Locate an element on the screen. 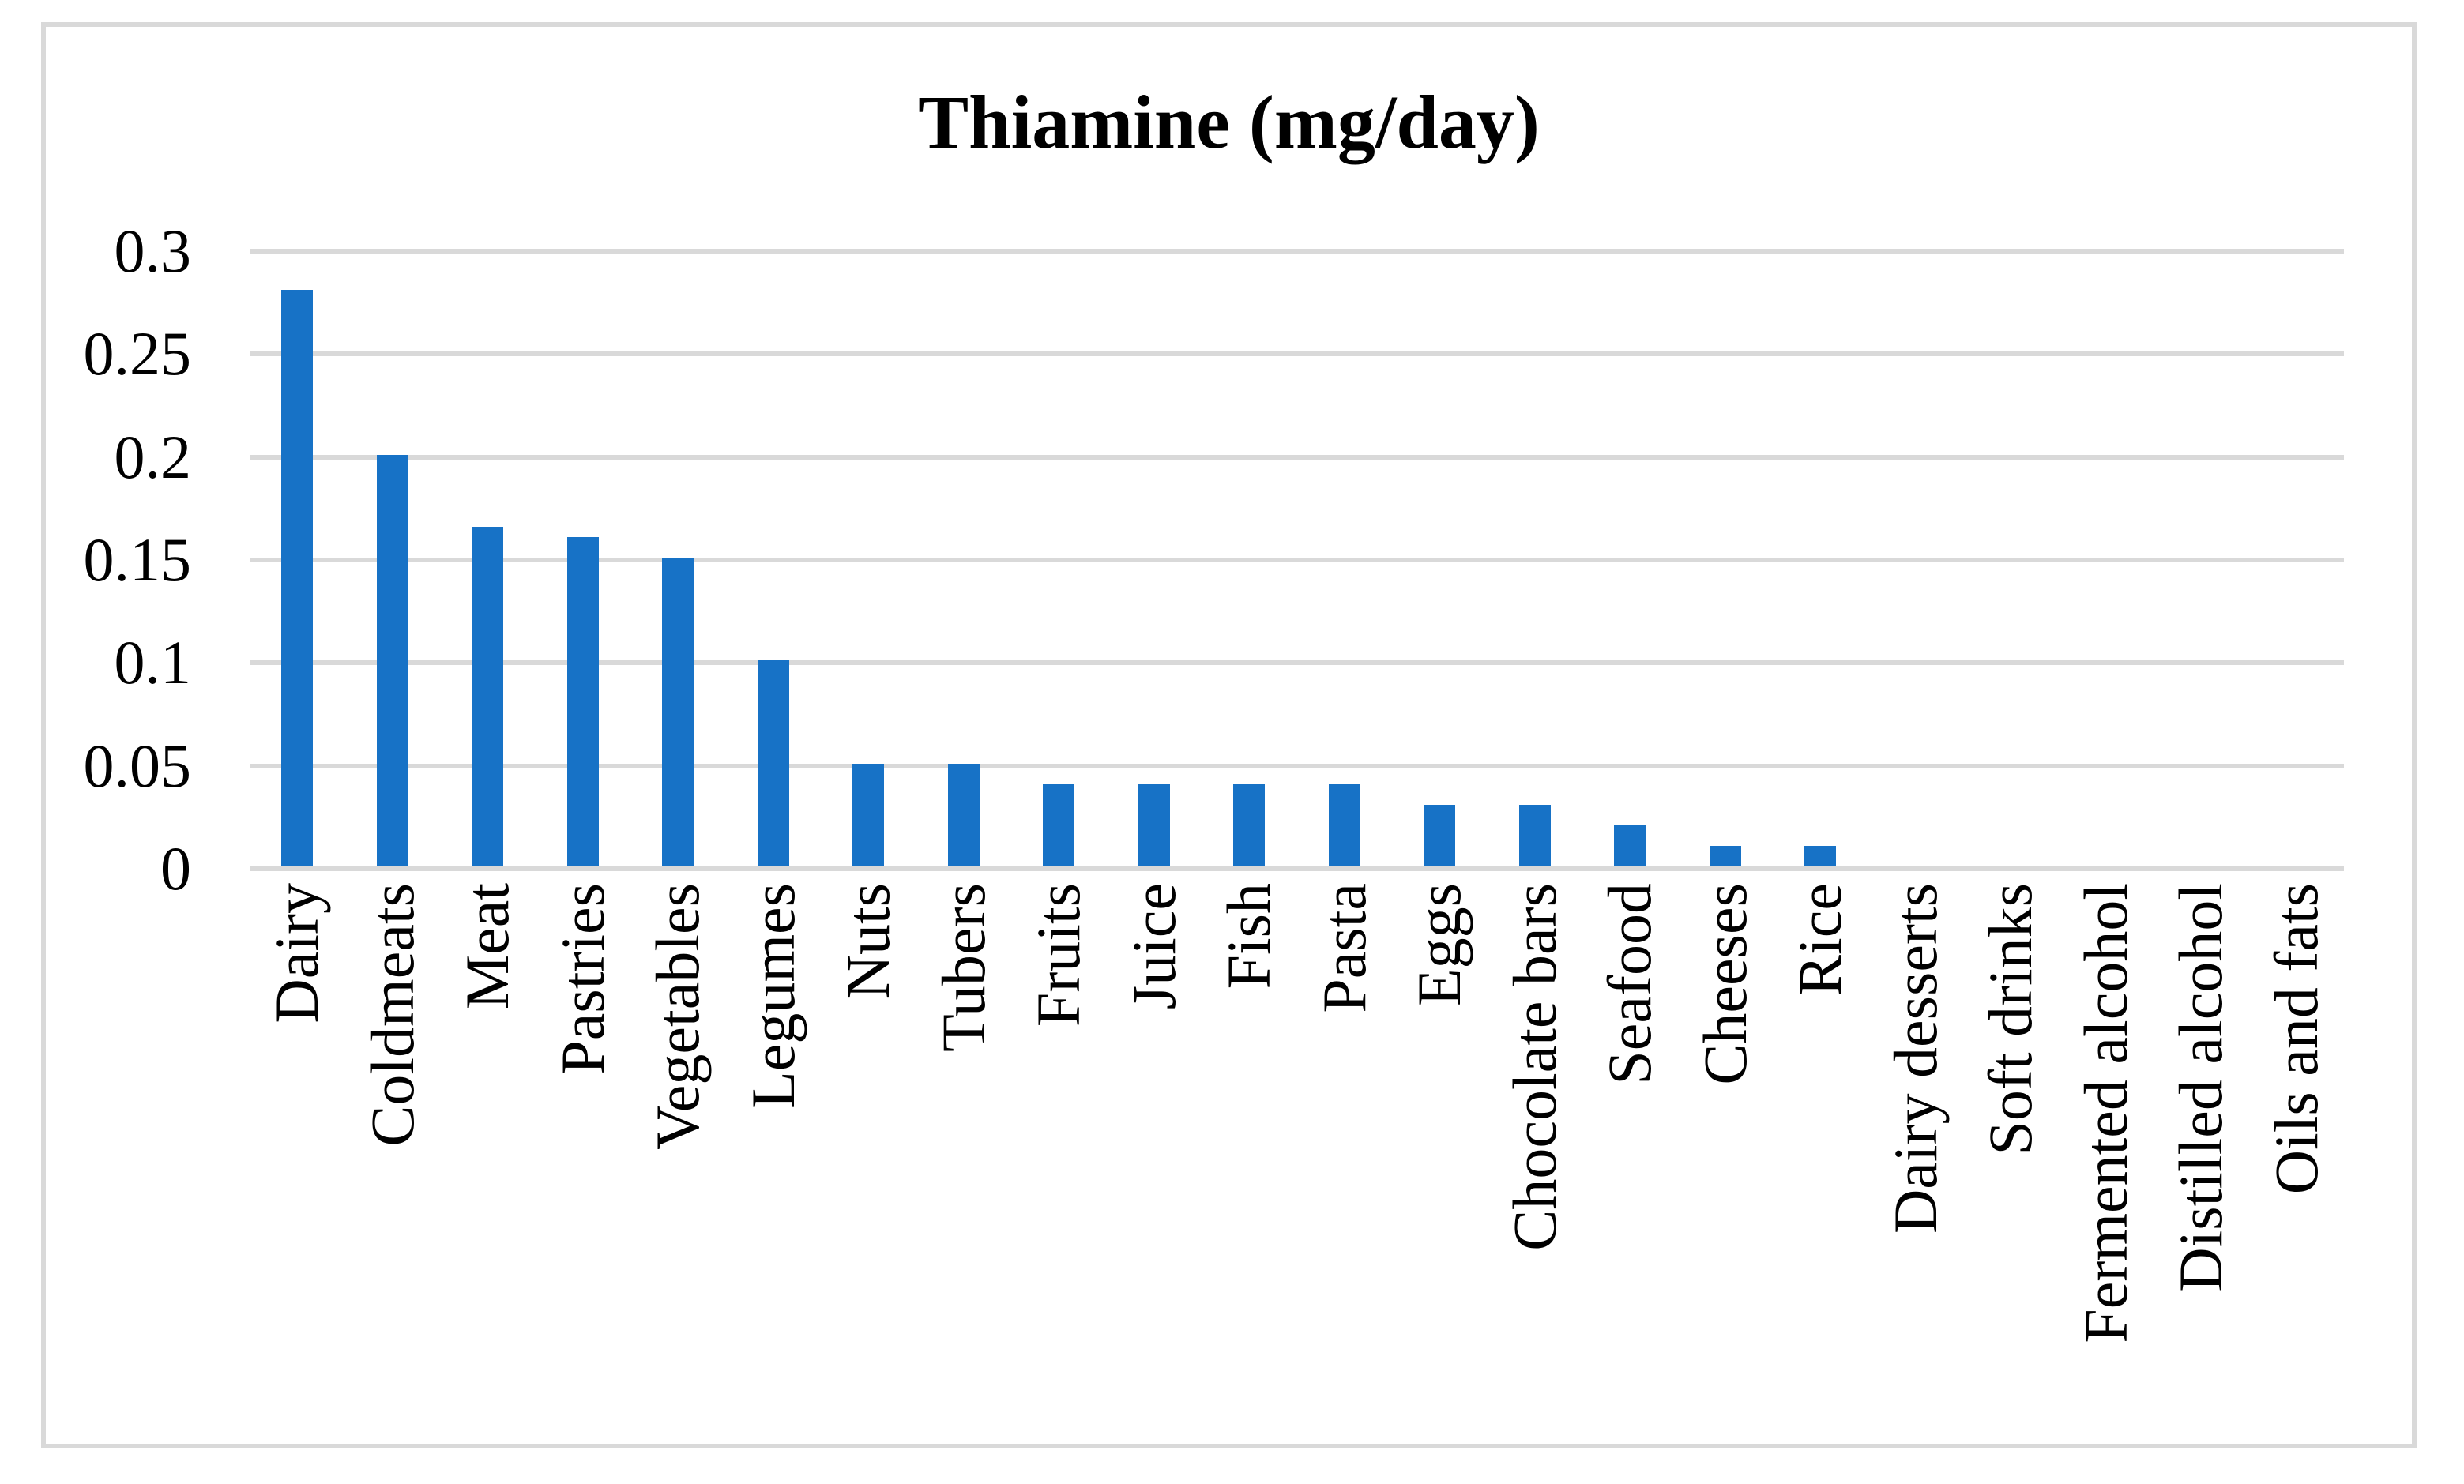 The image size is (2464, 1484). x-tick-label-chocolate-bars: Chocolate bars is located at coordinates (1534, 1067).